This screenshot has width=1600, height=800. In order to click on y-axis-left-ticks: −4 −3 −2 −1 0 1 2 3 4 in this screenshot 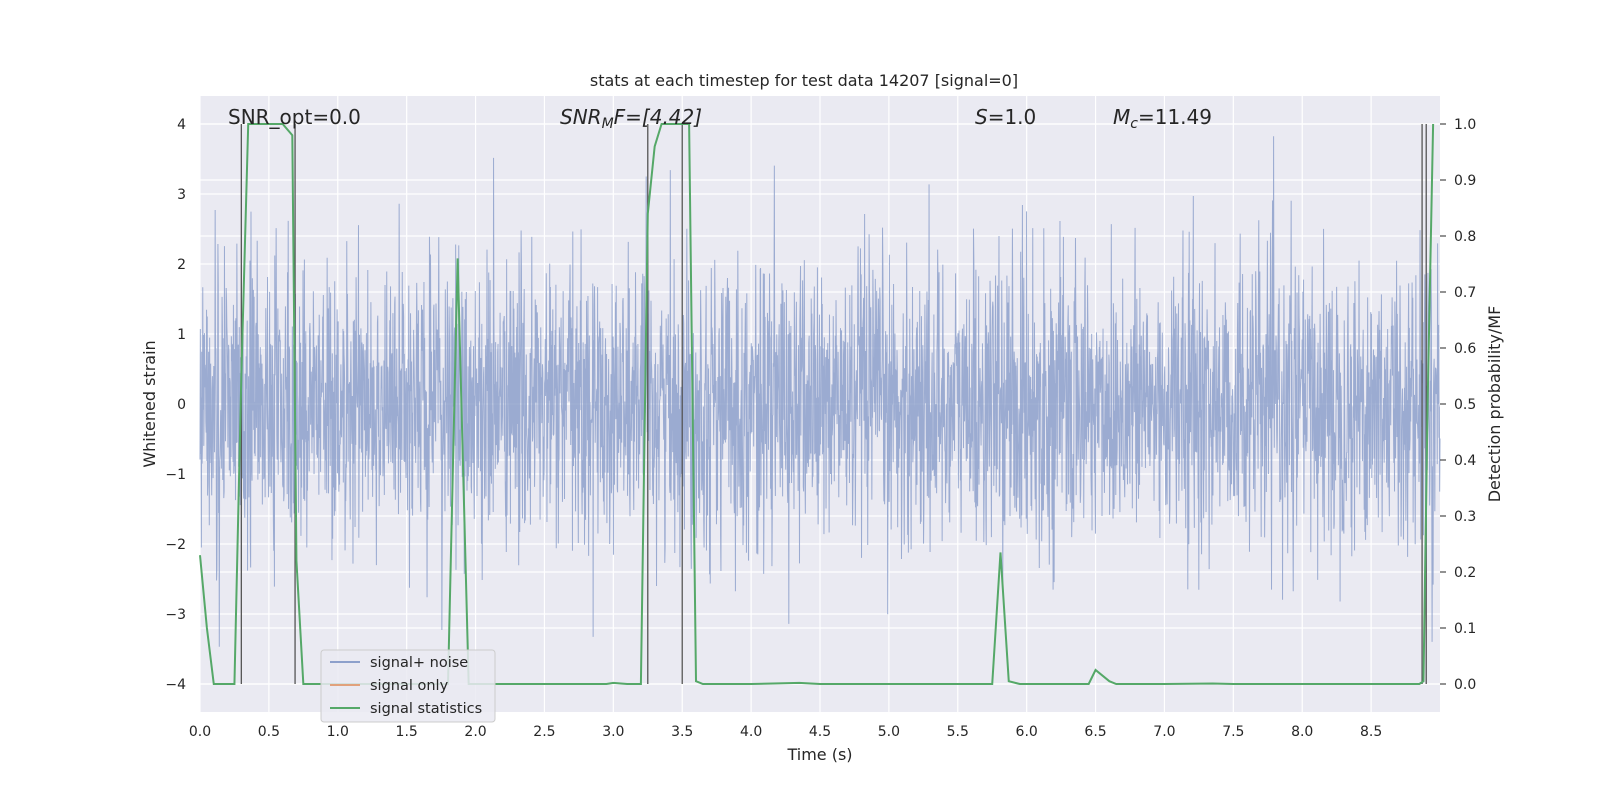, I will do `click(175, 405)`.